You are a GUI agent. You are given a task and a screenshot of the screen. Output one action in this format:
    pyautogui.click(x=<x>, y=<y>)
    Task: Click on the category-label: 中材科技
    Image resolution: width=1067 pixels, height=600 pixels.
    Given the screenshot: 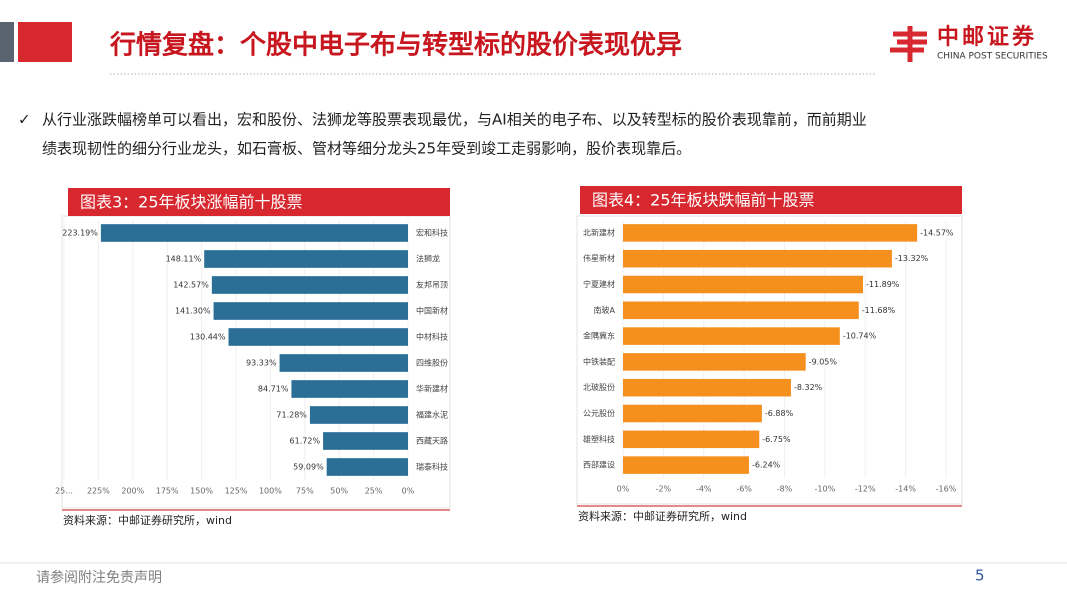 What is the action you would take?
    pyautogui.click(x=432, y=337)
    